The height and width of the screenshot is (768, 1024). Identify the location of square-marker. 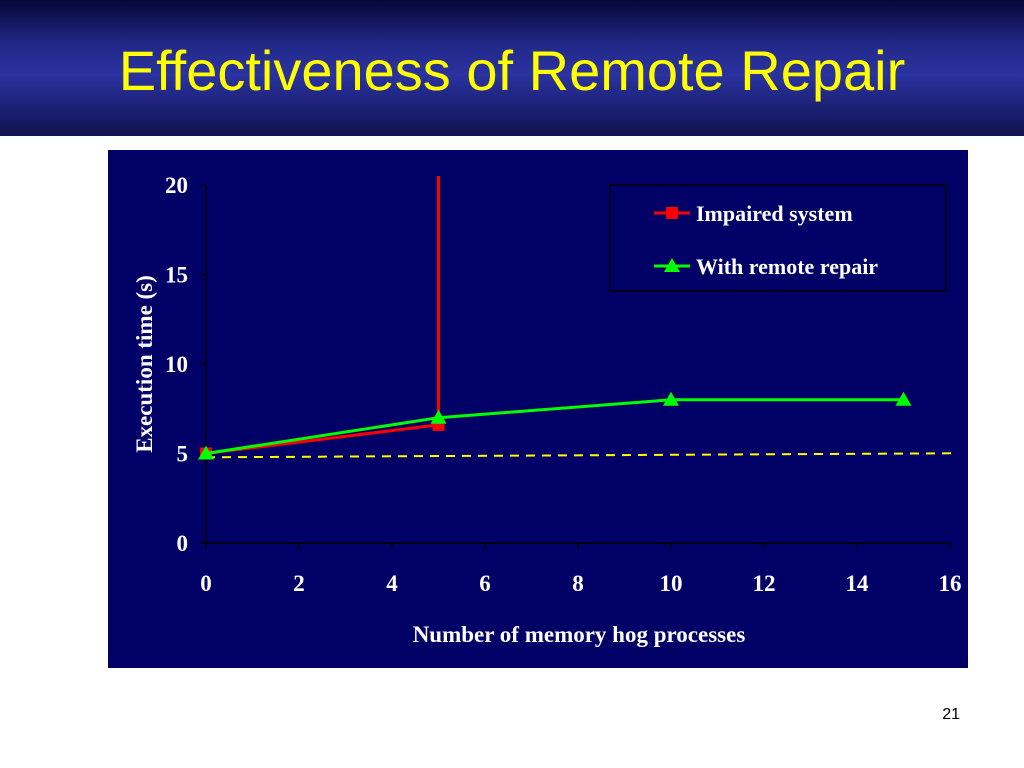
(672, 213).